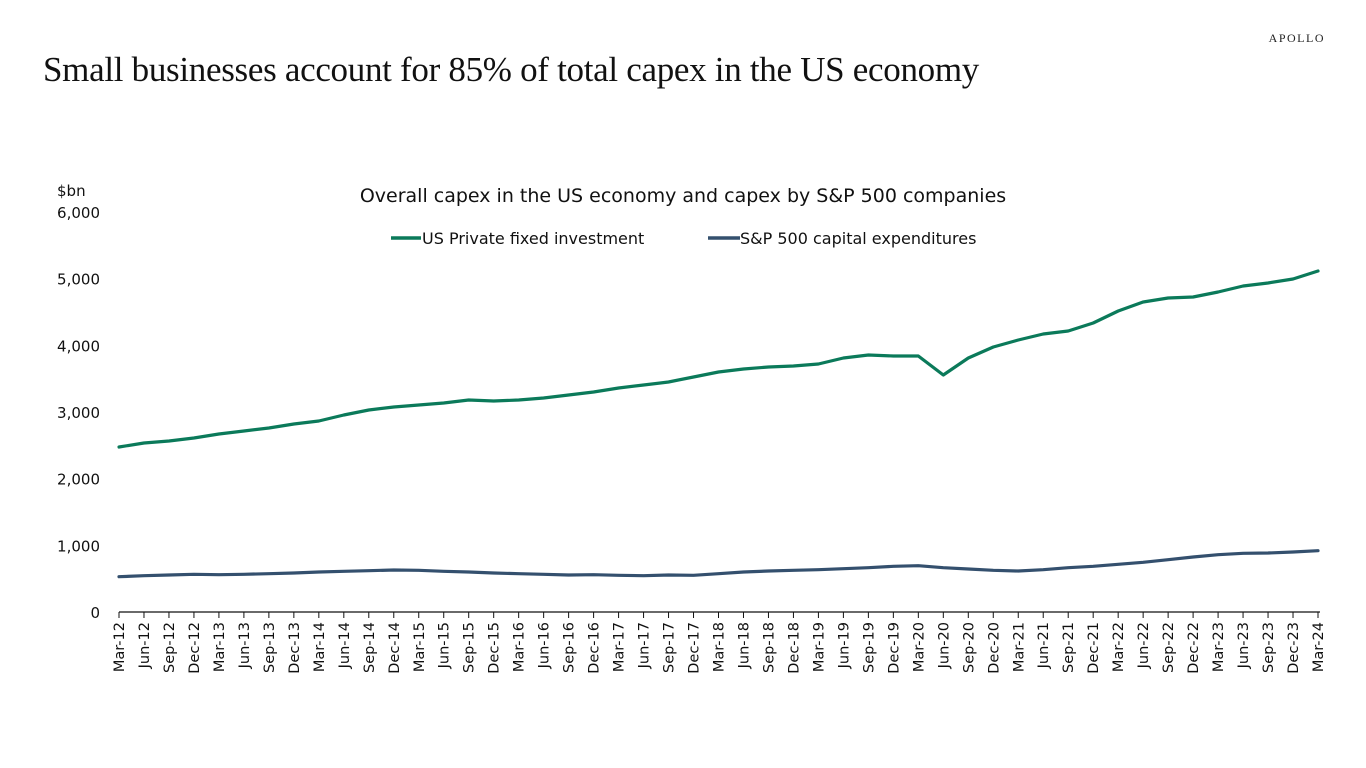 The width and height of the screenshot is (1366, 768). Describe the element at coordinates (470, 647) in the screenshot. I see `x-tick-label: Sep-15` at that location.